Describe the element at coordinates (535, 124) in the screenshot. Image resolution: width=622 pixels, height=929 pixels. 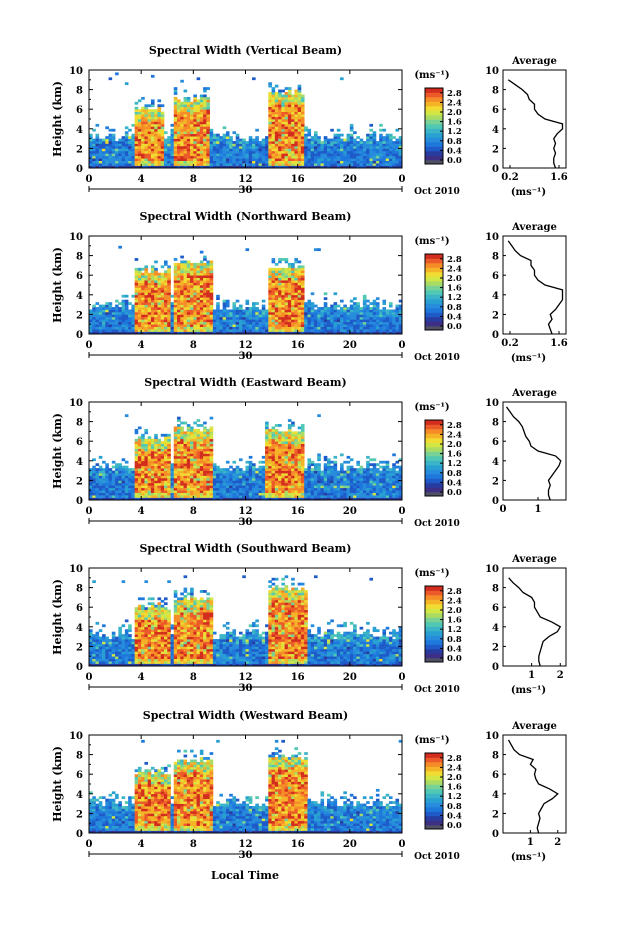
I see `average-profile-line` at that location.